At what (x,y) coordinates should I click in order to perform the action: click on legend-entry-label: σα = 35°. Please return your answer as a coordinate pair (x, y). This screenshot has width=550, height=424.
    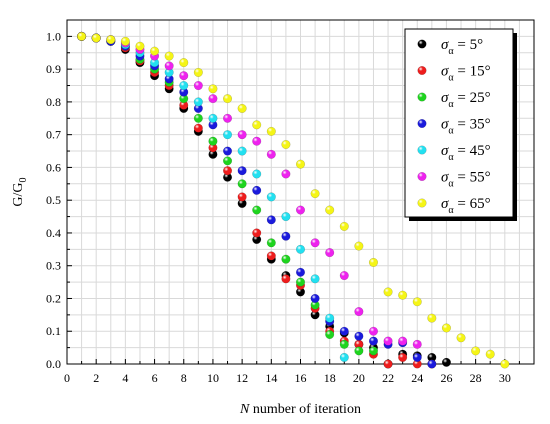
    Looking at the image, I should click on (466, 127).